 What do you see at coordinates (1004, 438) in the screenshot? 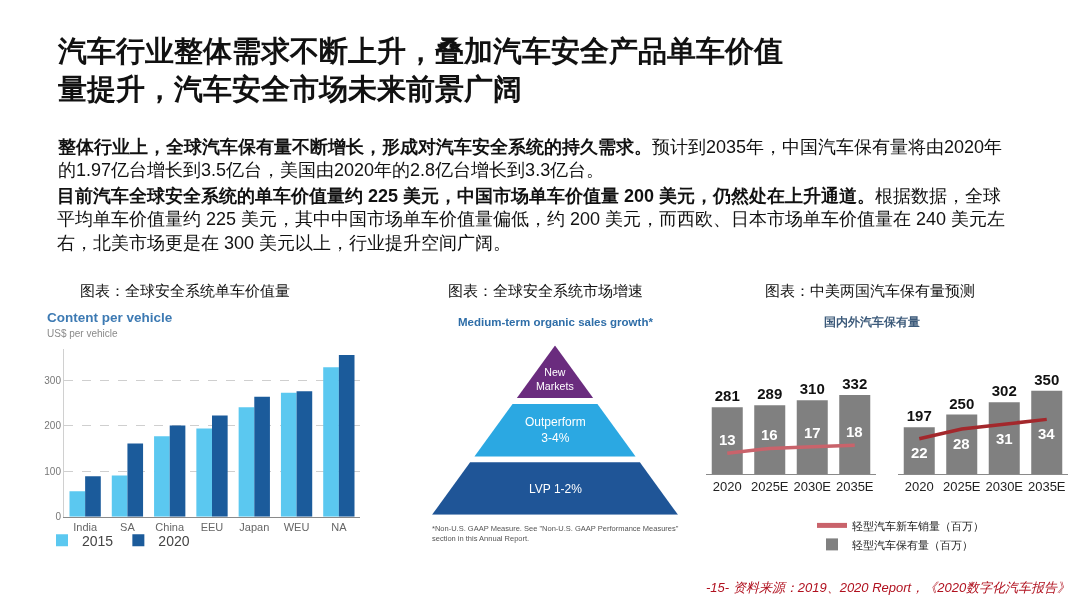
I see `data-label: 31` at bounding box center [1004, 438].